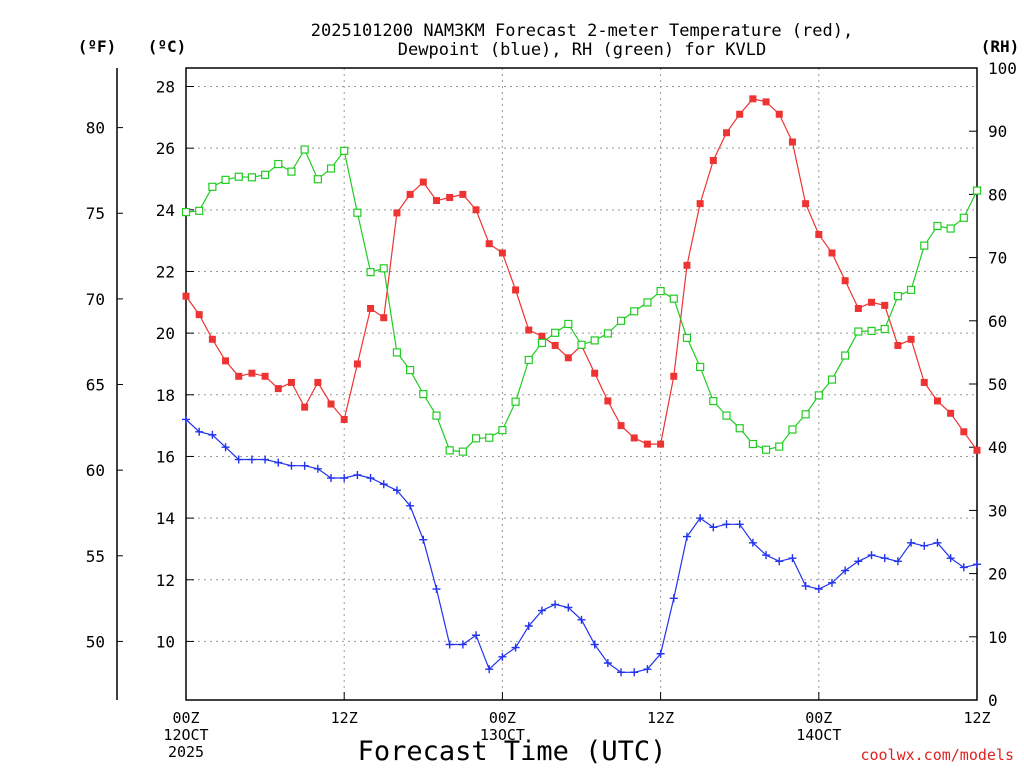  Describe the element at coordinates (167, 46) in the screenshot. I see `celsius-axis-unit-label: (ºC)` at that location.